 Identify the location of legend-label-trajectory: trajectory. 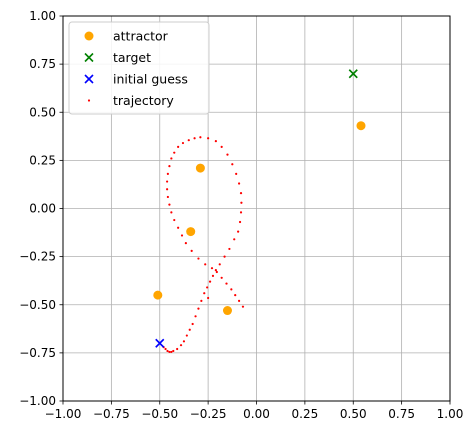
(143, 100).